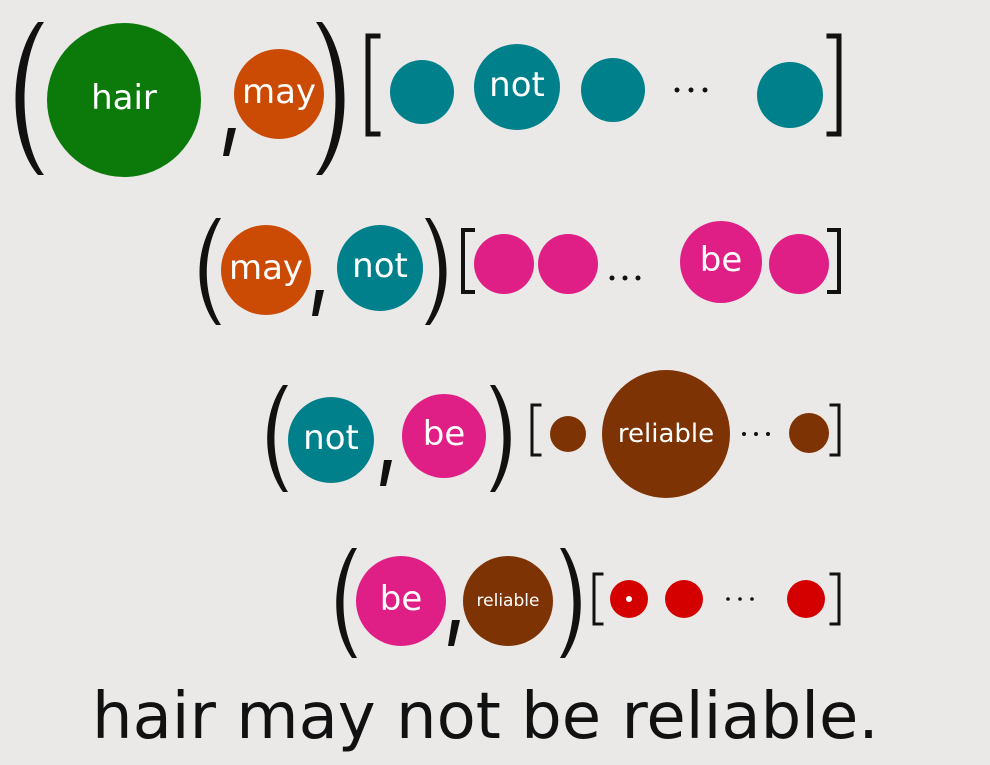 The width and height of the screenshot is (990, 765). I want to click on row-4: be reliable, so click(588, 603).